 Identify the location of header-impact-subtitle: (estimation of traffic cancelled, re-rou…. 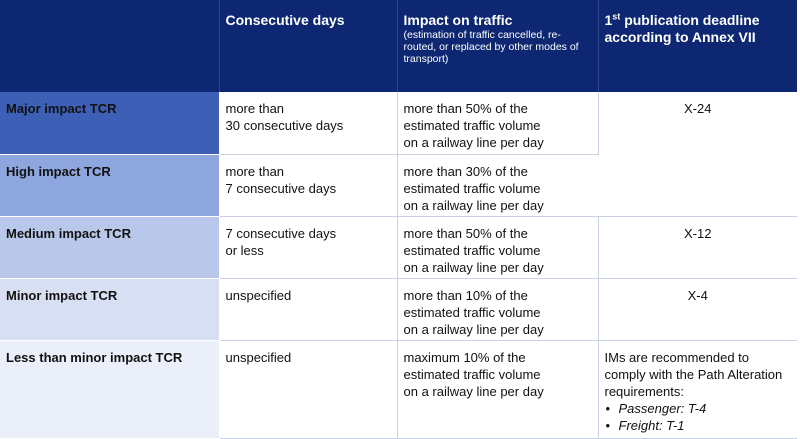
(491, 47).